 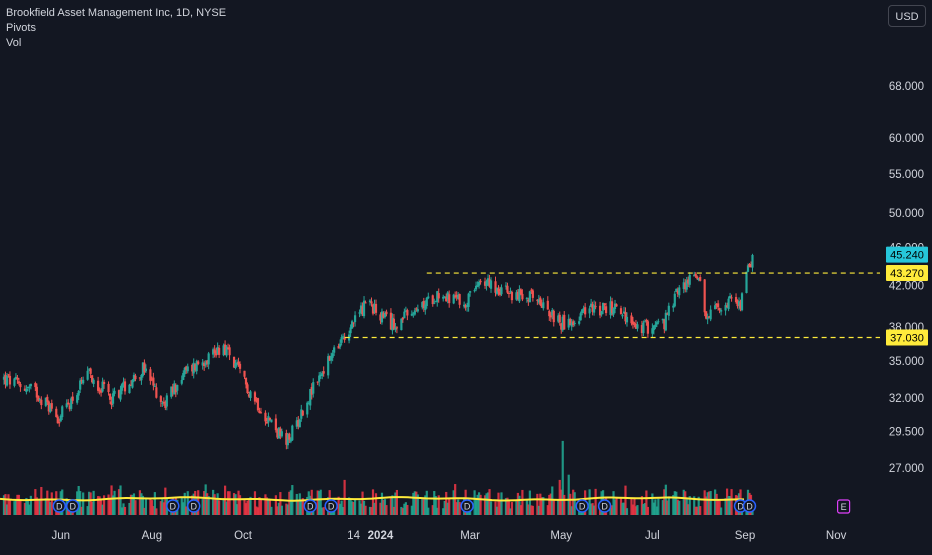 What do you see at coordinates (21, 28) in the screenshot?
I see `indicator-pivots: Pivots` at bounding box center [21, 28].